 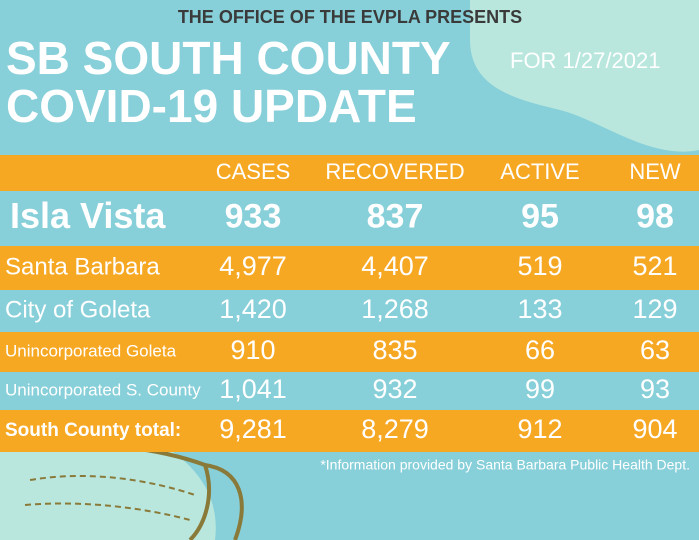 I want to click on title-line: COVID-19 UPDATE, so click(x=211, y=106).